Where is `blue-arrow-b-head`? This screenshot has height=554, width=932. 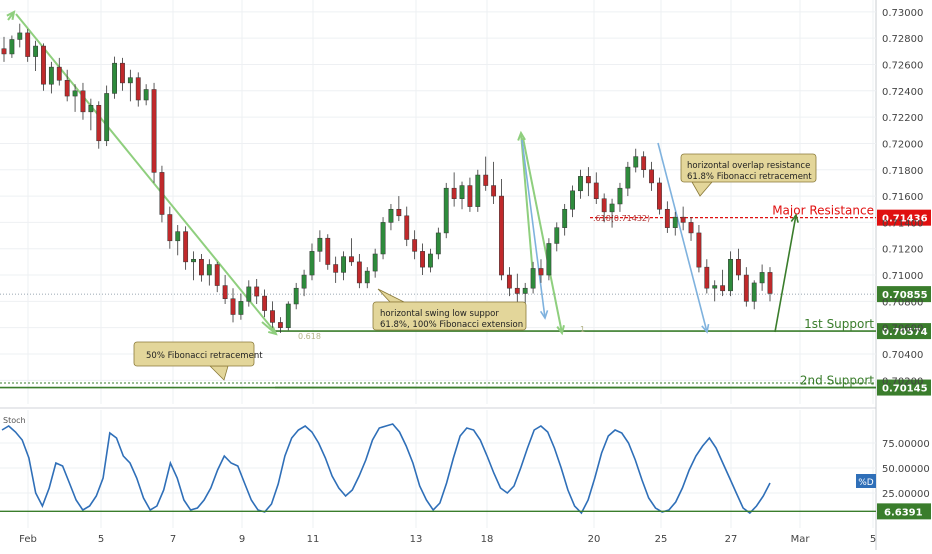 blue-arrow-b-head is located at coordinates (705, 328).